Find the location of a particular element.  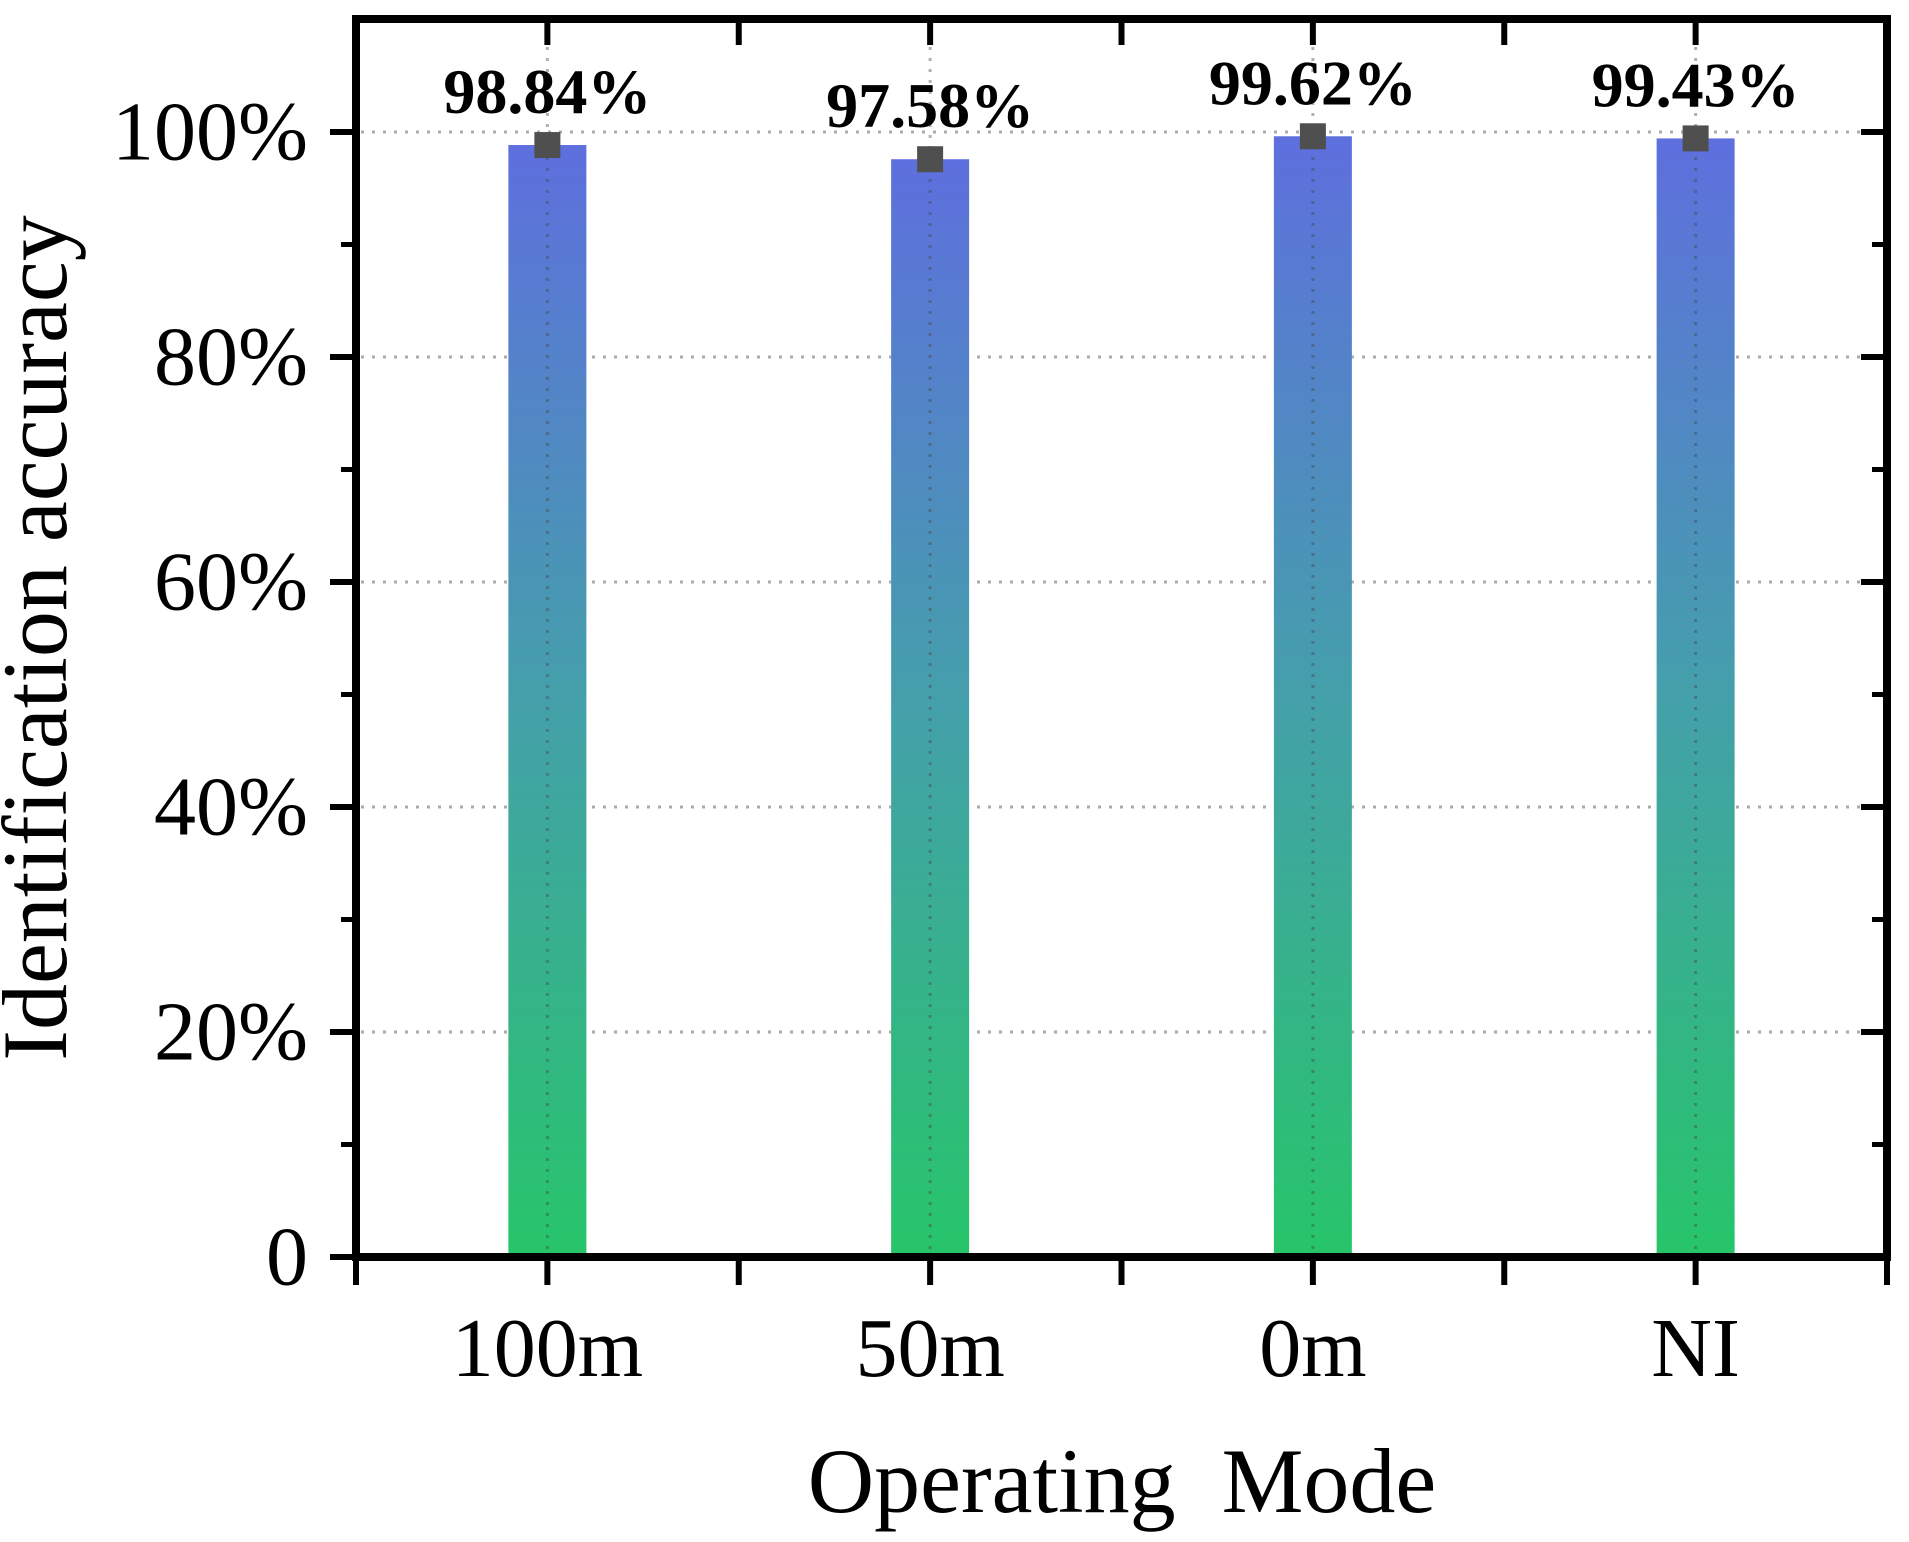

bar-value-label: 99.62% is located at coordinates (1313, 82).